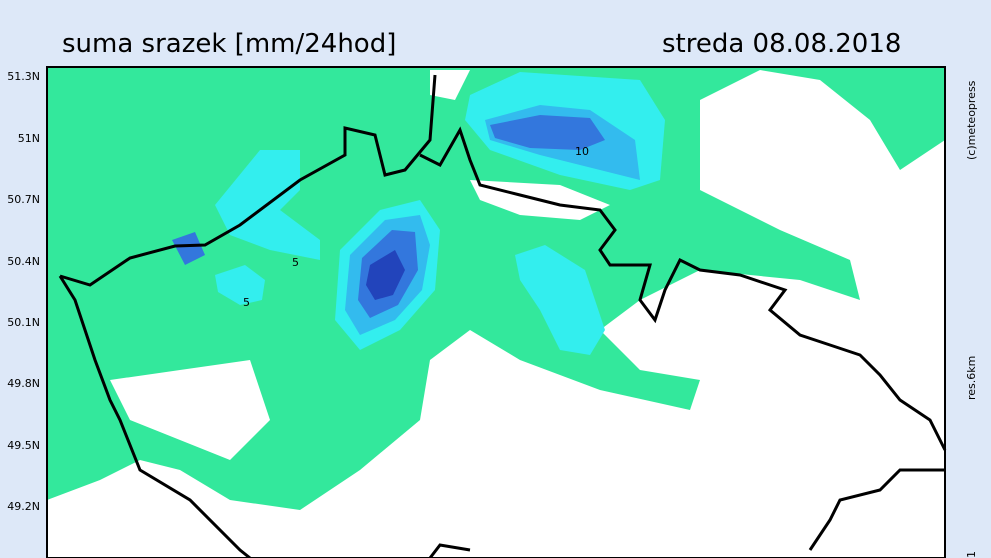 This screenshot has height=558, width=991. What do you see at coordinates (971, 554) in the screenshot?
I see `page-number: 1` at bounding box center [971, 554].